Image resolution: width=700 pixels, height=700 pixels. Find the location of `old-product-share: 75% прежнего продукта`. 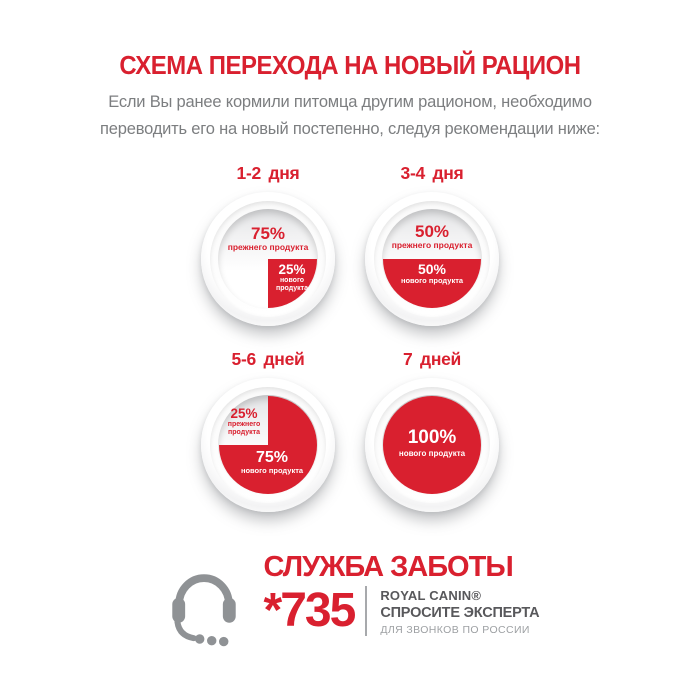

old-product-share: 75% прежнего продукта is located at coordinates (268, 238).